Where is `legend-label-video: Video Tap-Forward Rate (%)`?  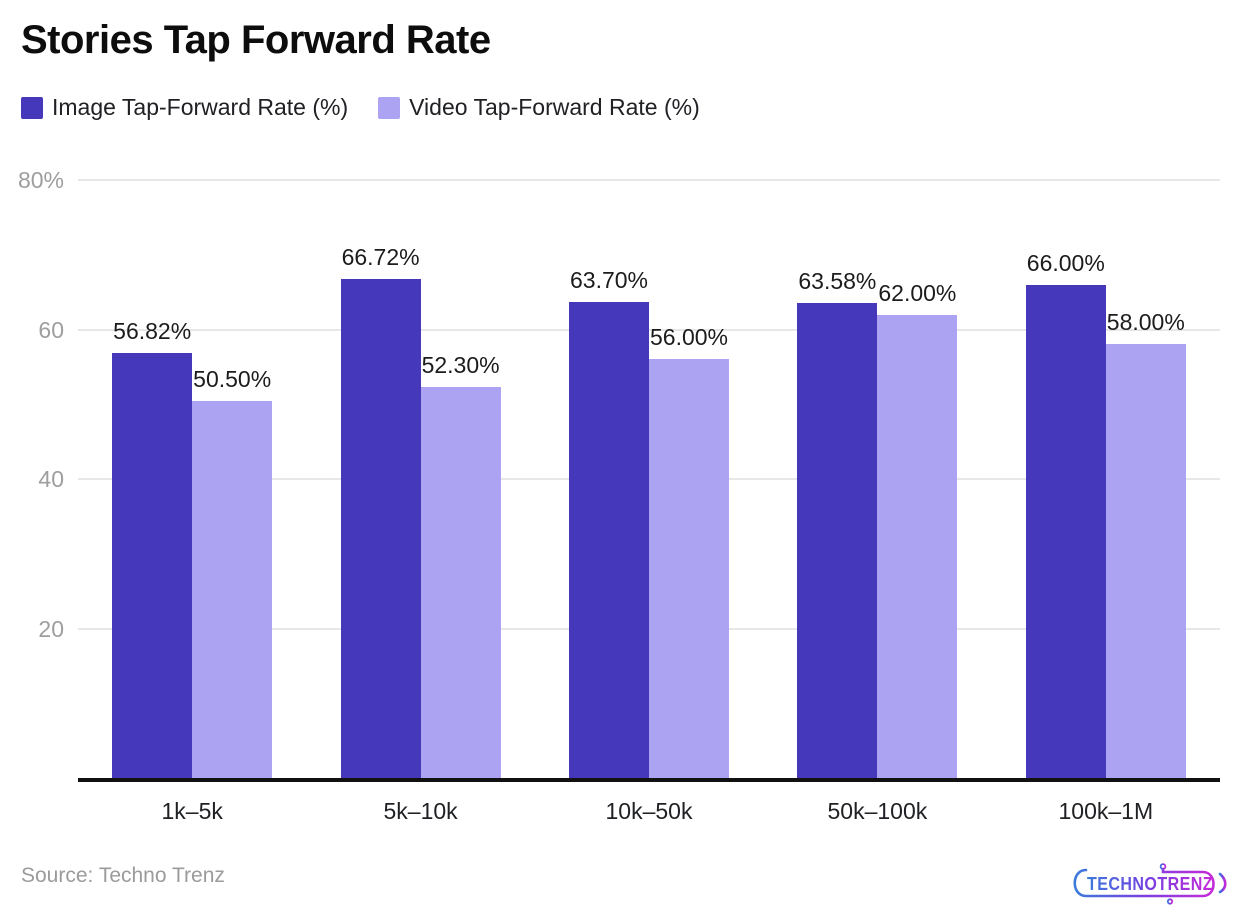
legend-label-video: Video Tap-Forward Rate (%) is located at coordinates (554, 107).